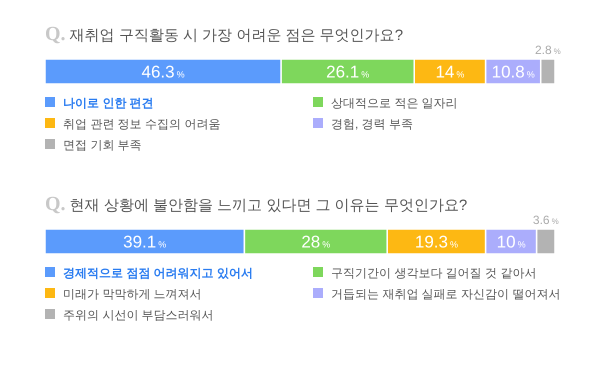 The image size is (600, 379). What do you see at coordinates (372, 124) in the screenshot?
I see `legend-label: 경험, 경력 부족` at bounding box center [372, 124].